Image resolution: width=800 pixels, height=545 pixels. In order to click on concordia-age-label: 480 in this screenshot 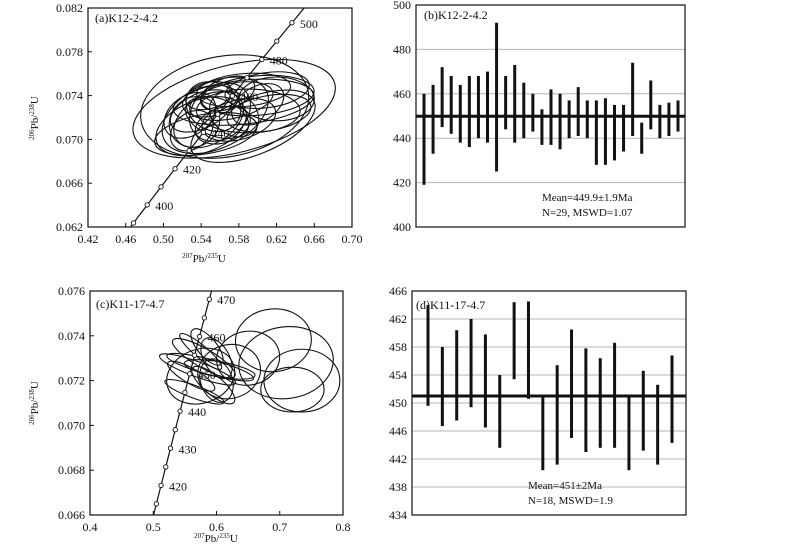, I will do `click(279, 60)`.